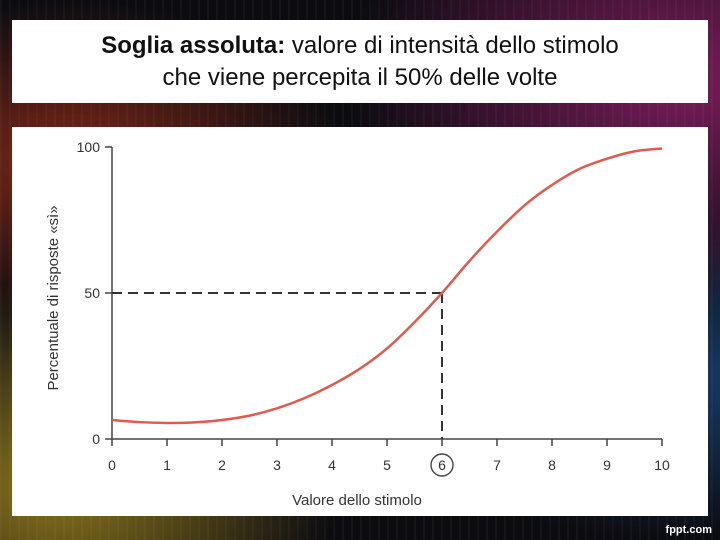 The image size is (720, 540). Describe the element at coordinates (332, 465) in the screenshot. I see `x-tick-label-4: 4` at that location.